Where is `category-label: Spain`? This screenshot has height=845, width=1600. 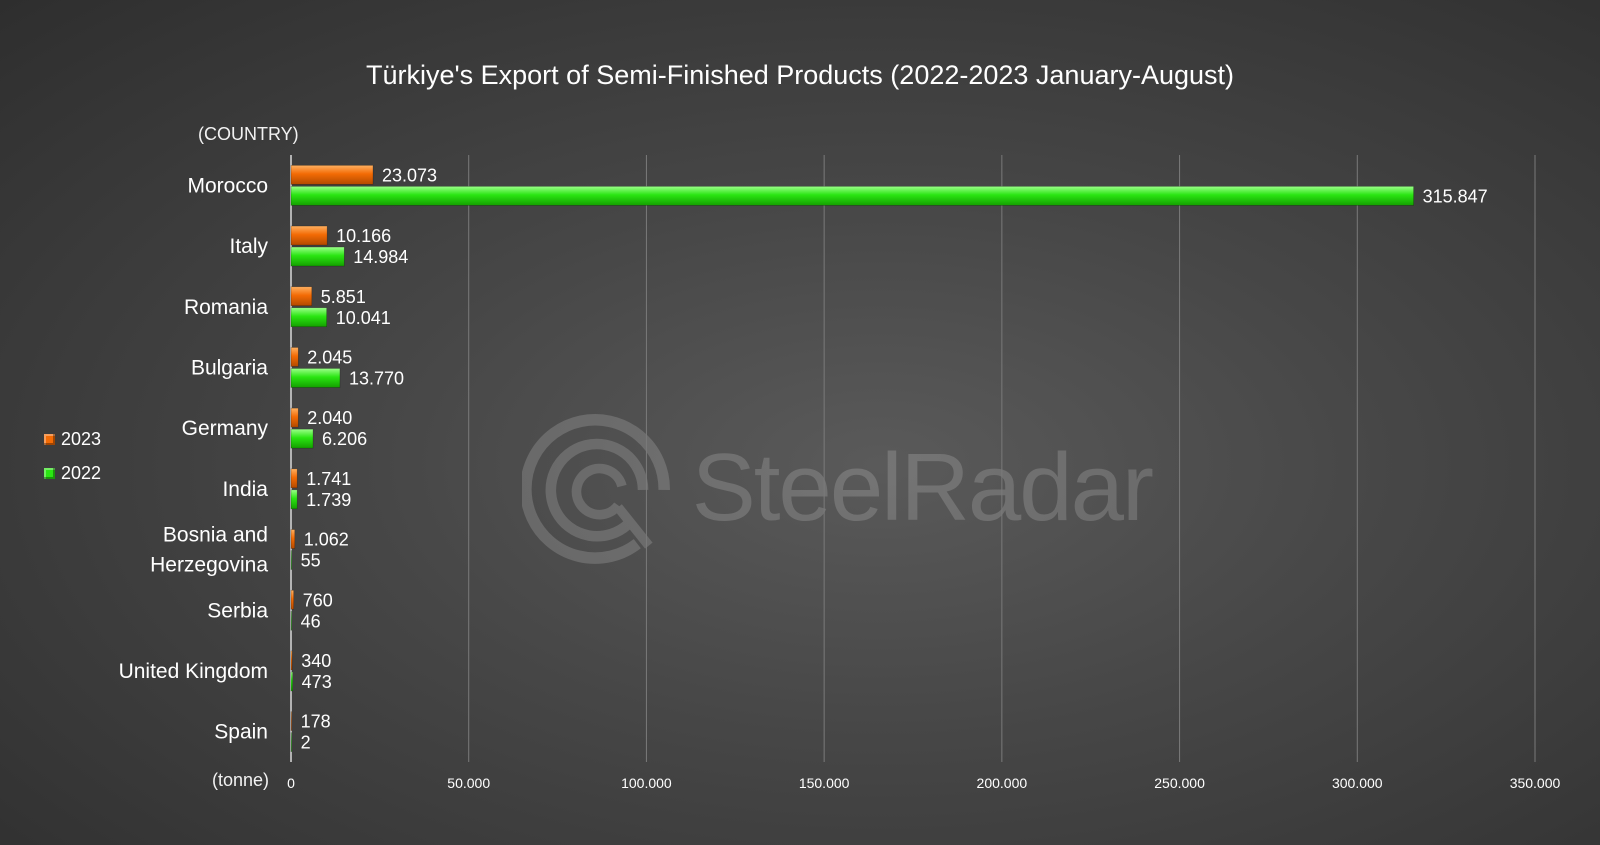
category-label: Spain is located at coordinates (241, 732).